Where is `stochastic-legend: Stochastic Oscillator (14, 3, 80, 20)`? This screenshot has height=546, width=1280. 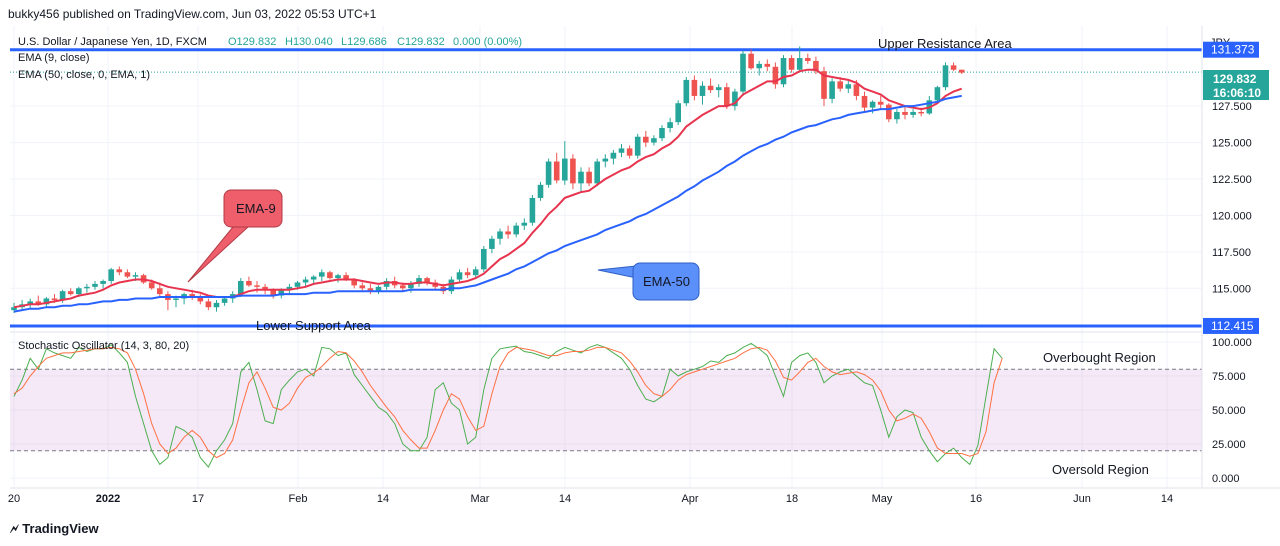 stochastic-legend: Stochastic Oscillator (14, 3, 80, 20) is located at coordinates (103, 346).